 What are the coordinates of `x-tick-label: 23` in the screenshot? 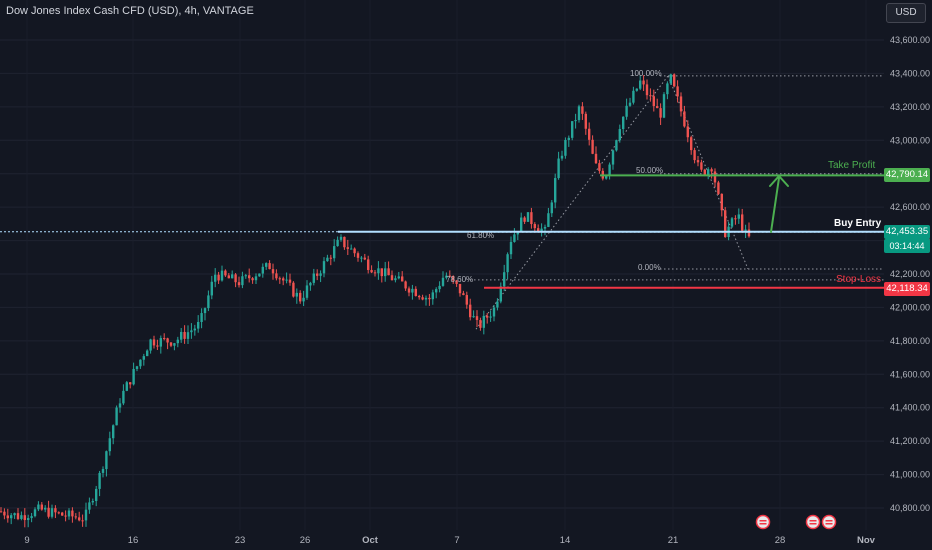 It's located at (240, 540).